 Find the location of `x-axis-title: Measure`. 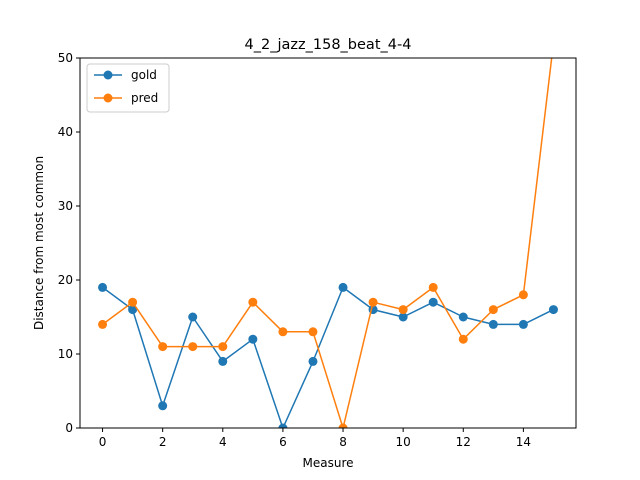

x-axis-title: Measure is located at coordinates (328, 463).